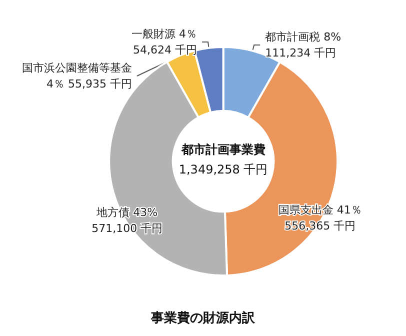 This screenshot has height=336, width=406. Describe the element at coordinates (203, 318) in the screenshot. I see `text: 事業費の財源内訳` at that location.